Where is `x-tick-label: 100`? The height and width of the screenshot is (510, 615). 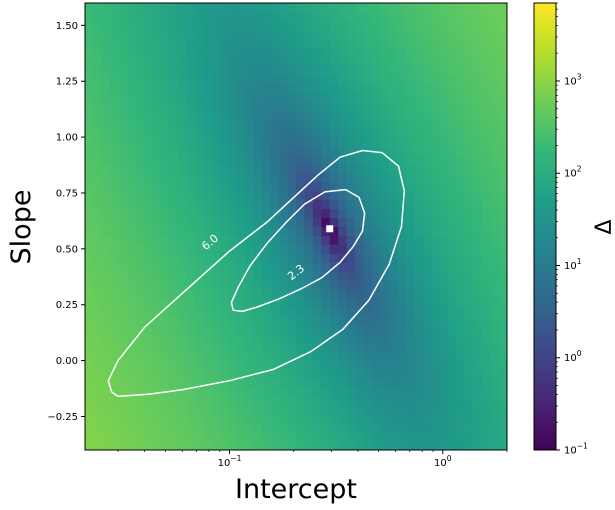
x-tick-label: 100 is located at coordinates (443, 461).